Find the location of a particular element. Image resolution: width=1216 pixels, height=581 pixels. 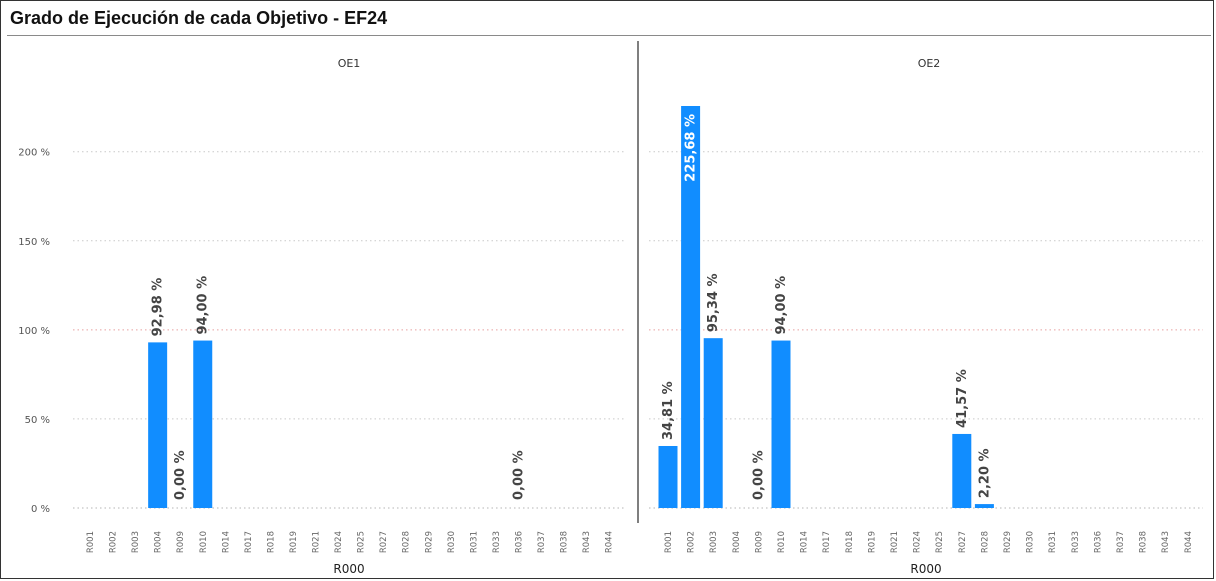

data-label: 2,20 % is located at coordinates (984, 473).